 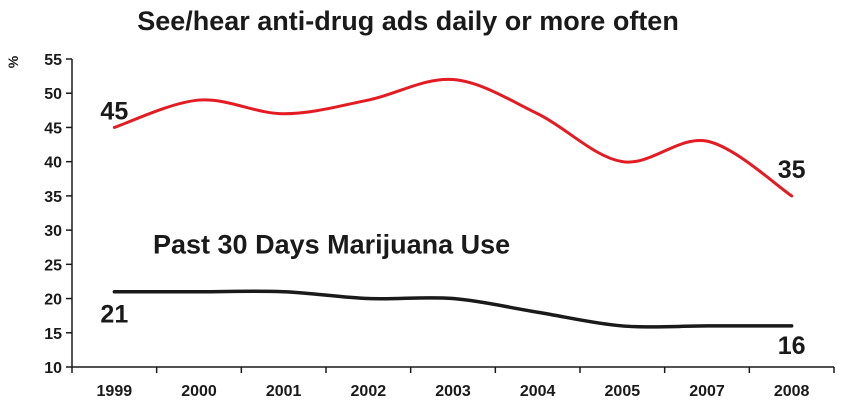 What do you see at coordinates (792, 346) in the screenshot?
I see `data-label-end: 16` at bounding box center [792, 346].